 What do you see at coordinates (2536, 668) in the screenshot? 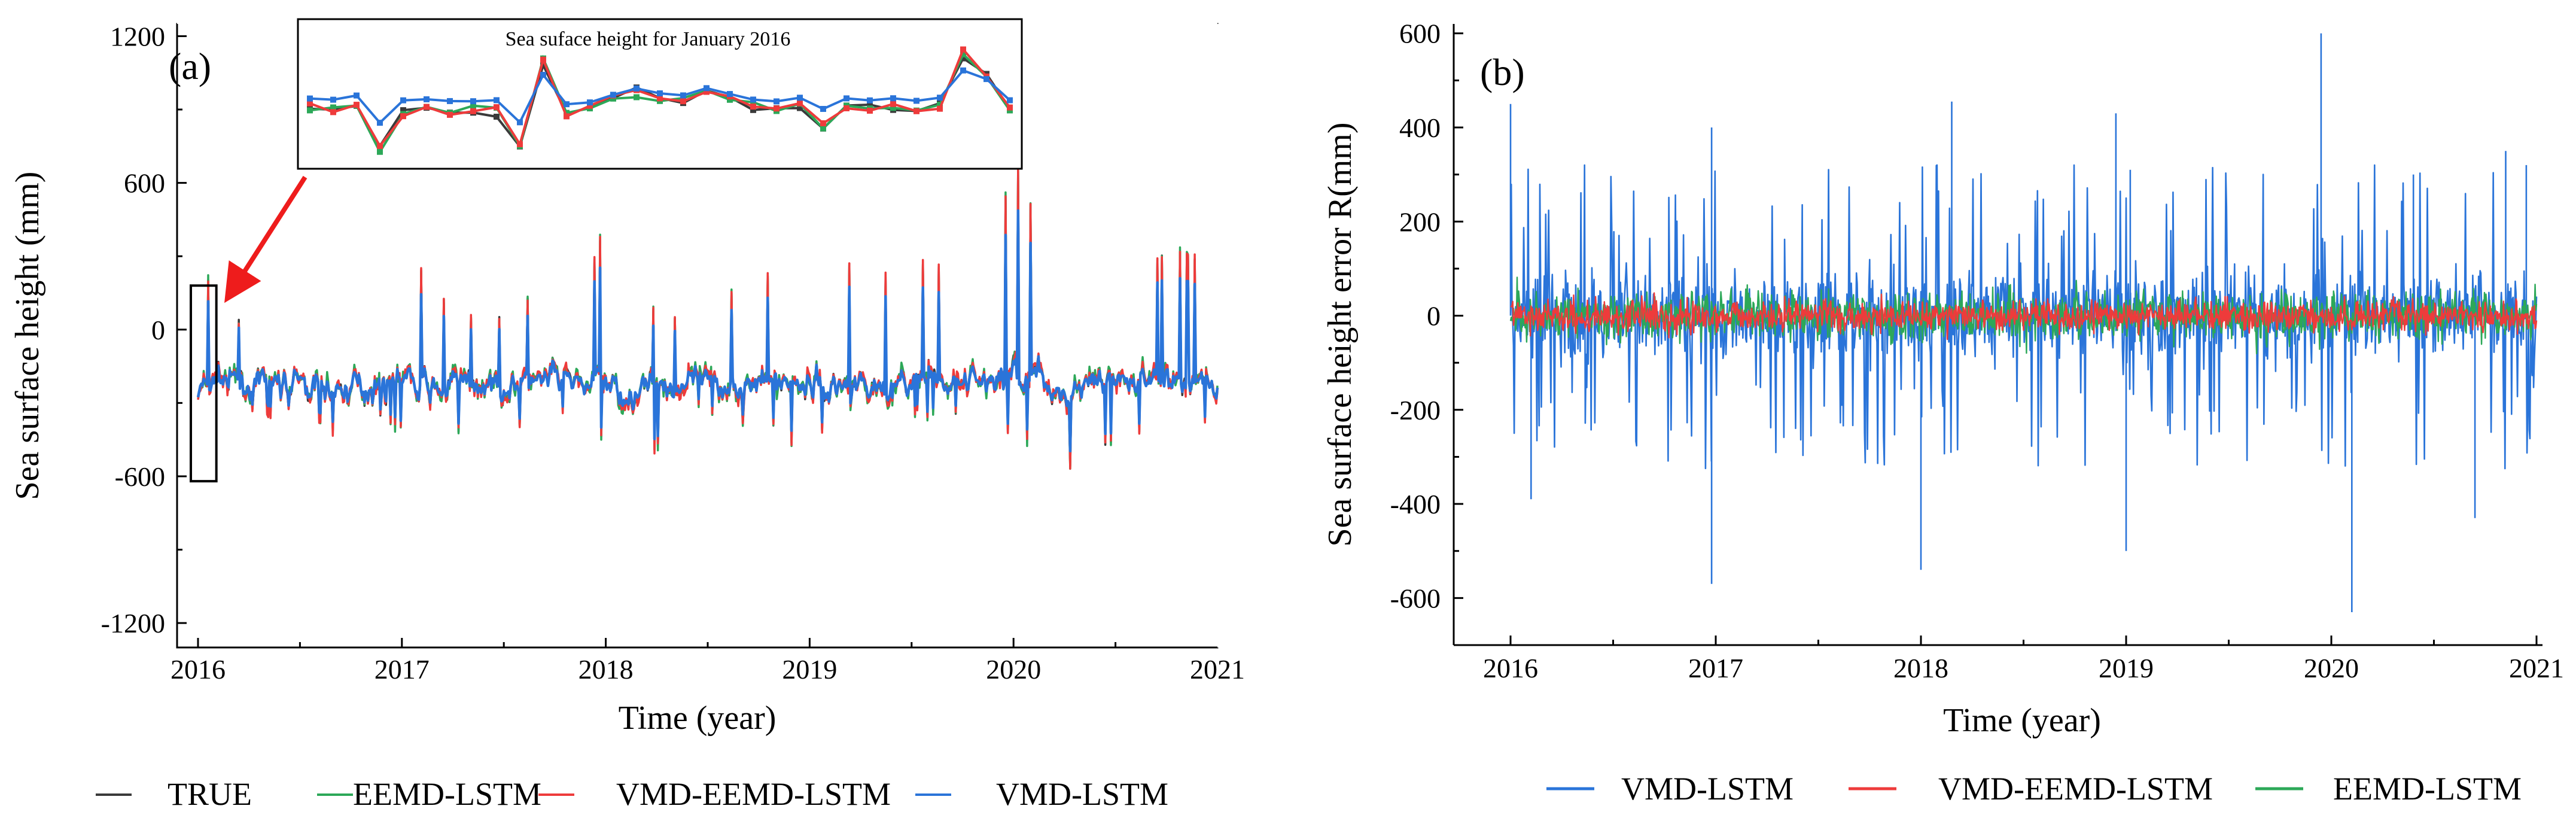
I see `panel-b-x-tick-label: 2021` at bounding box center [2536, 668].